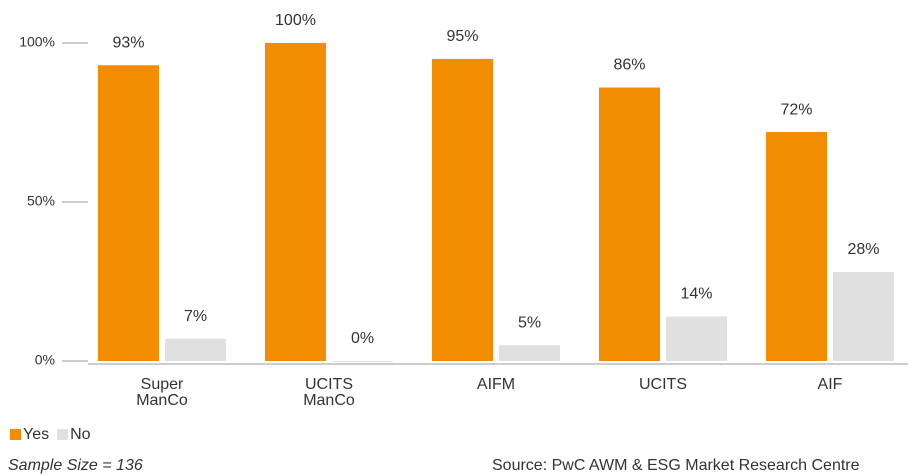 The height and width of the screenshot is (475, 916). Describe the element at coordinates (496, 384) in the screenshot. I see `x-tick-label: AIFM` at that location.